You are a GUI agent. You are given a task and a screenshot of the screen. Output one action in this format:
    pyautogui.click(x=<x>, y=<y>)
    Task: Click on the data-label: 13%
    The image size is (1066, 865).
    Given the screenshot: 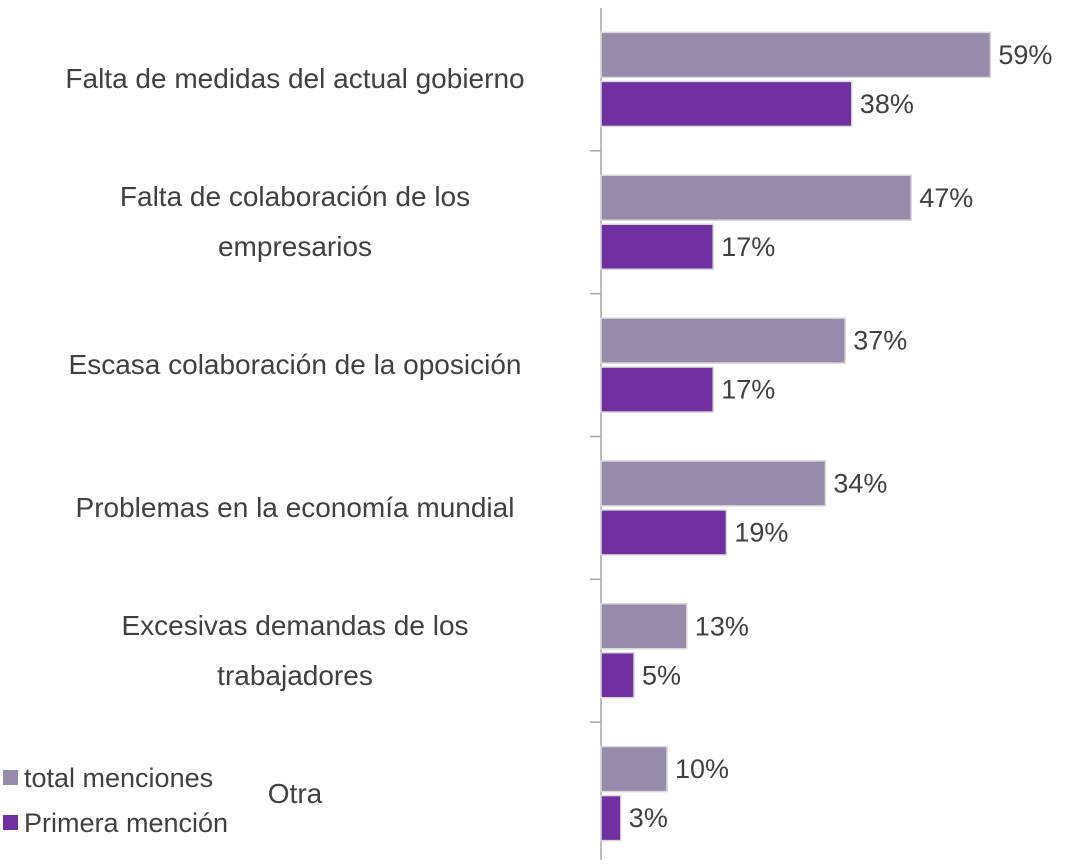 What is the action you would take?
    pyautogui.click(x=722, y=626)
    